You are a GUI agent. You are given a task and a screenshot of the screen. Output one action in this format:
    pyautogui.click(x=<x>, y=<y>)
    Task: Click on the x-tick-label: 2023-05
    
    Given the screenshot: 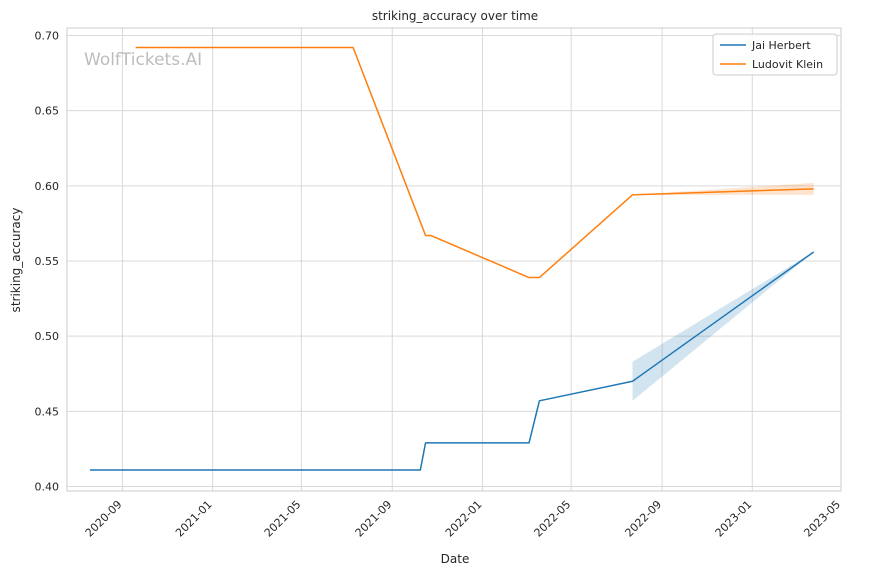 What is the action you would take?
    pyautogui.click(x=822, y=519)
    